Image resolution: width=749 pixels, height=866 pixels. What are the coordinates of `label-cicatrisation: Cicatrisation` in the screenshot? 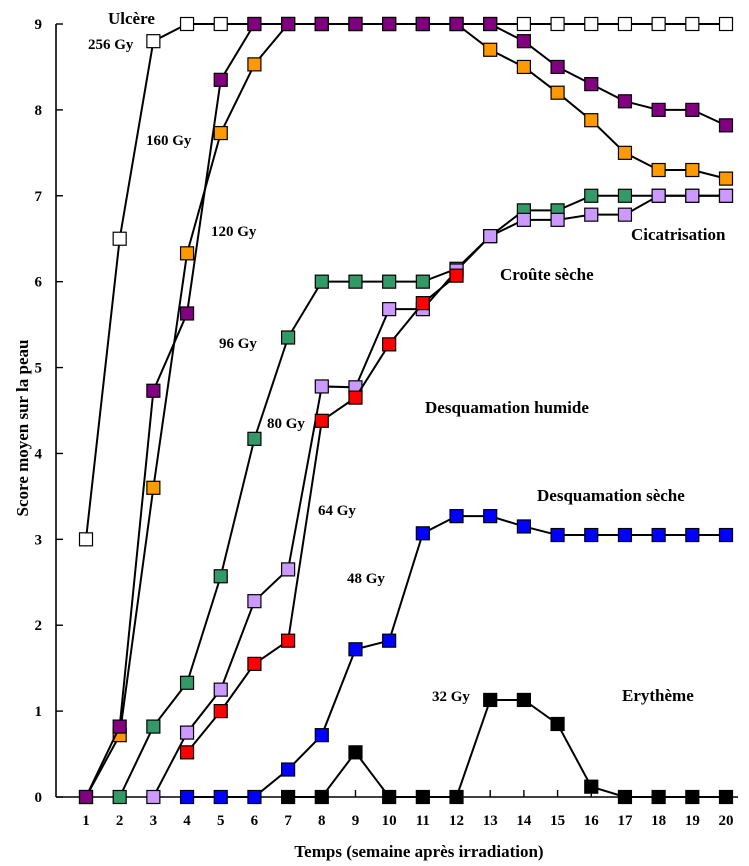 It's located at (678, 234).